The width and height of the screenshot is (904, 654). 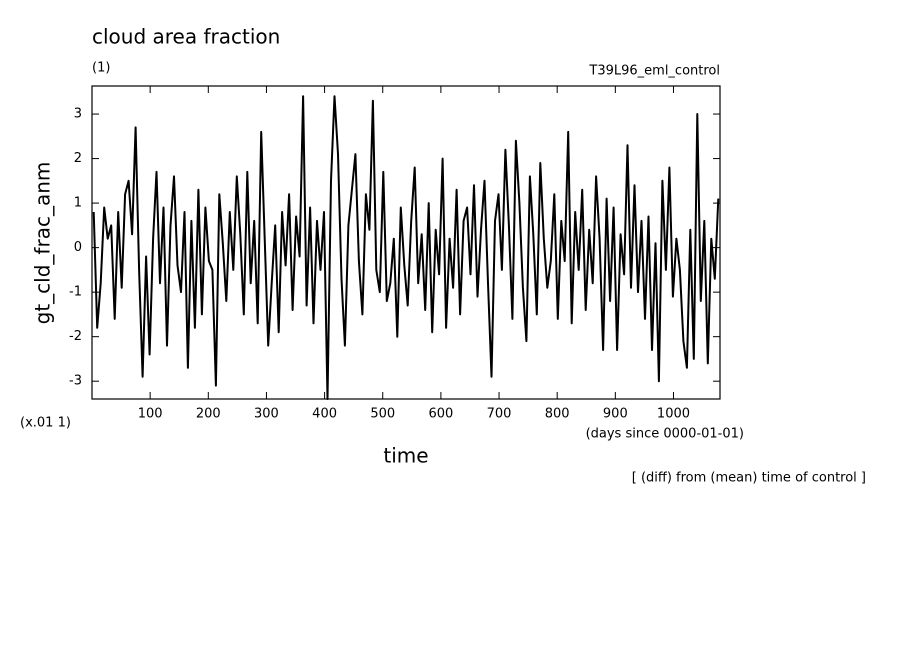 What do you see at coordinates (382, 414) in the screenshot?
I see `x-tick-label: 500` at bounding box center [382, 414].